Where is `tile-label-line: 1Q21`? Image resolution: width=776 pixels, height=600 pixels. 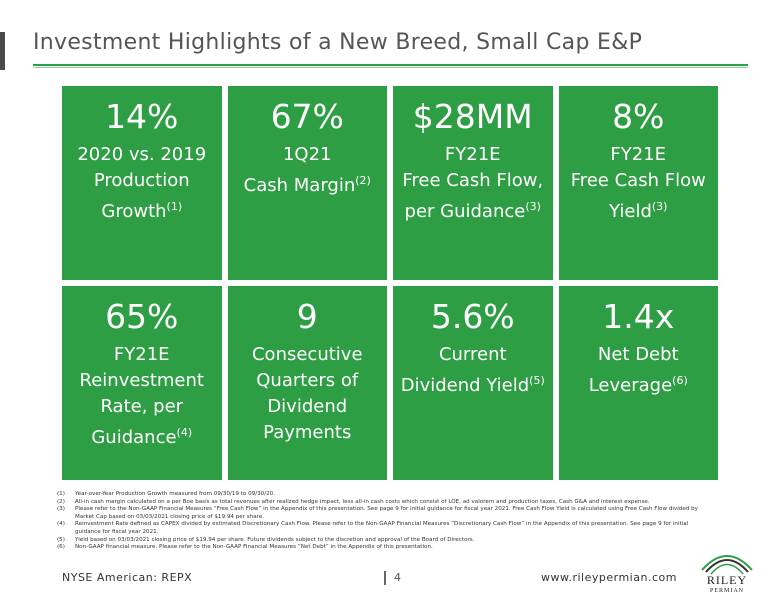 tile-label-line: 1Q21 is located at coordinates (307, 154).